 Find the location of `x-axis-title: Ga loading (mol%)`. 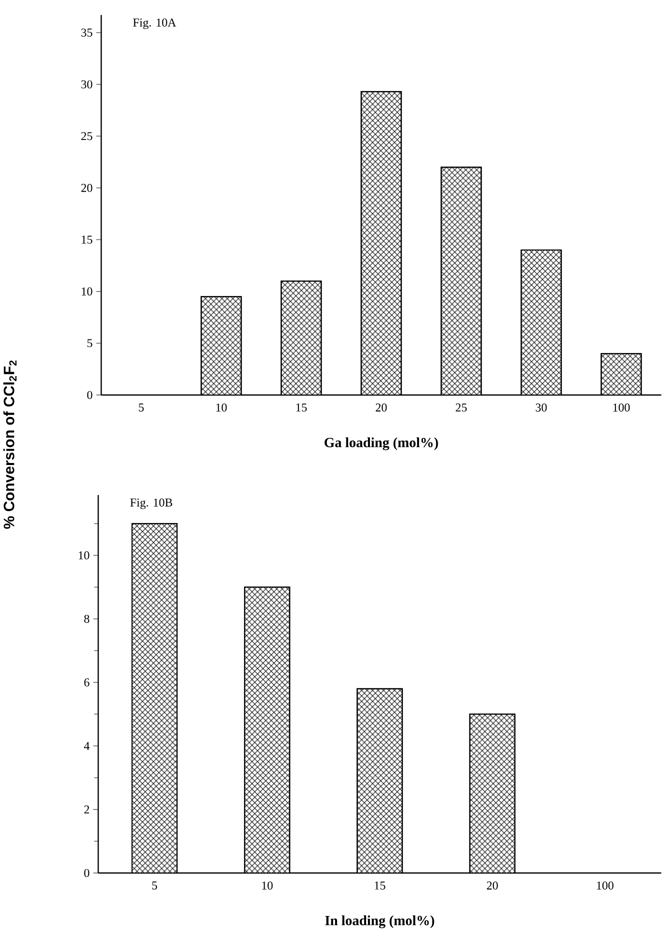

x-axis-title: Ga loading (mol%) is located at coordinates (381, 443).